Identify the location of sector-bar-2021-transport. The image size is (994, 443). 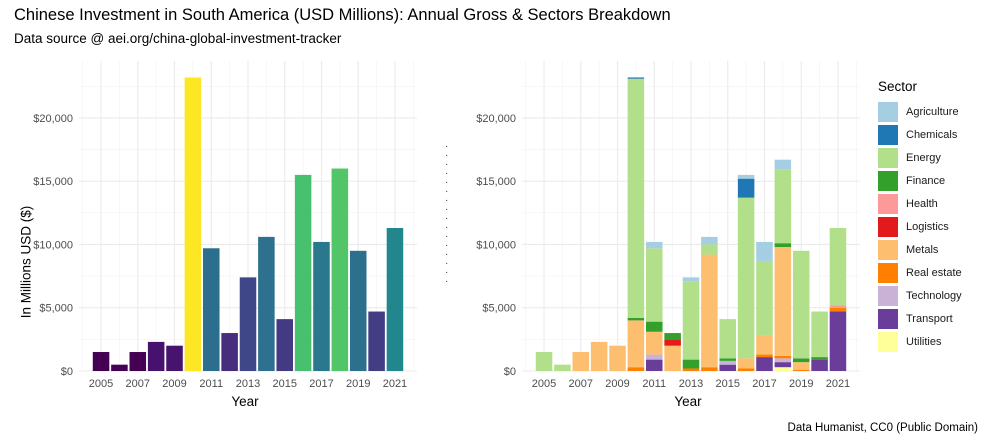
(838, 341).